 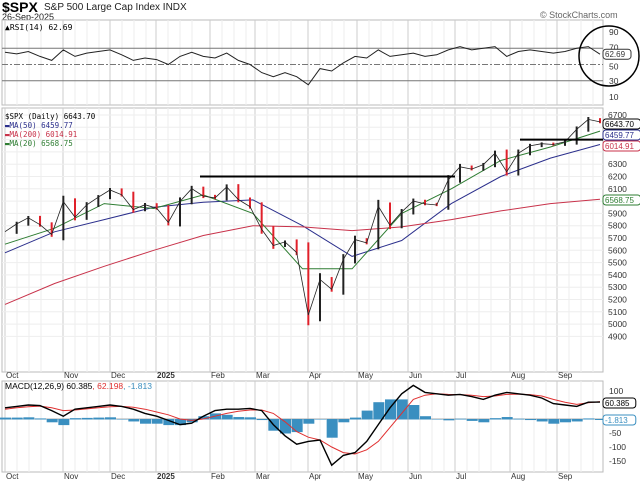 I want to click on price-value-label: 6014.91, so click(x=619, y=146).